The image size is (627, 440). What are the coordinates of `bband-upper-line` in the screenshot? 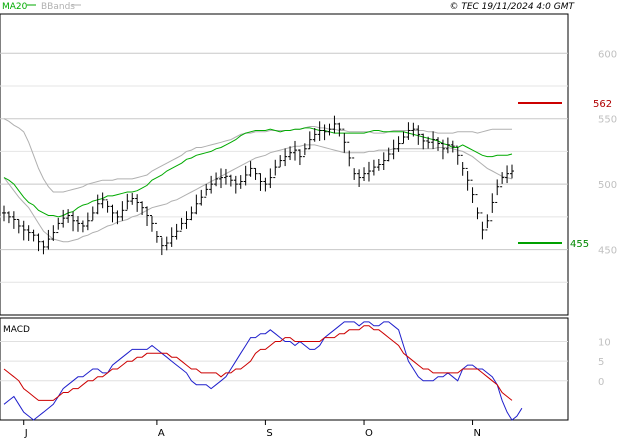 It's located at (257, 155).